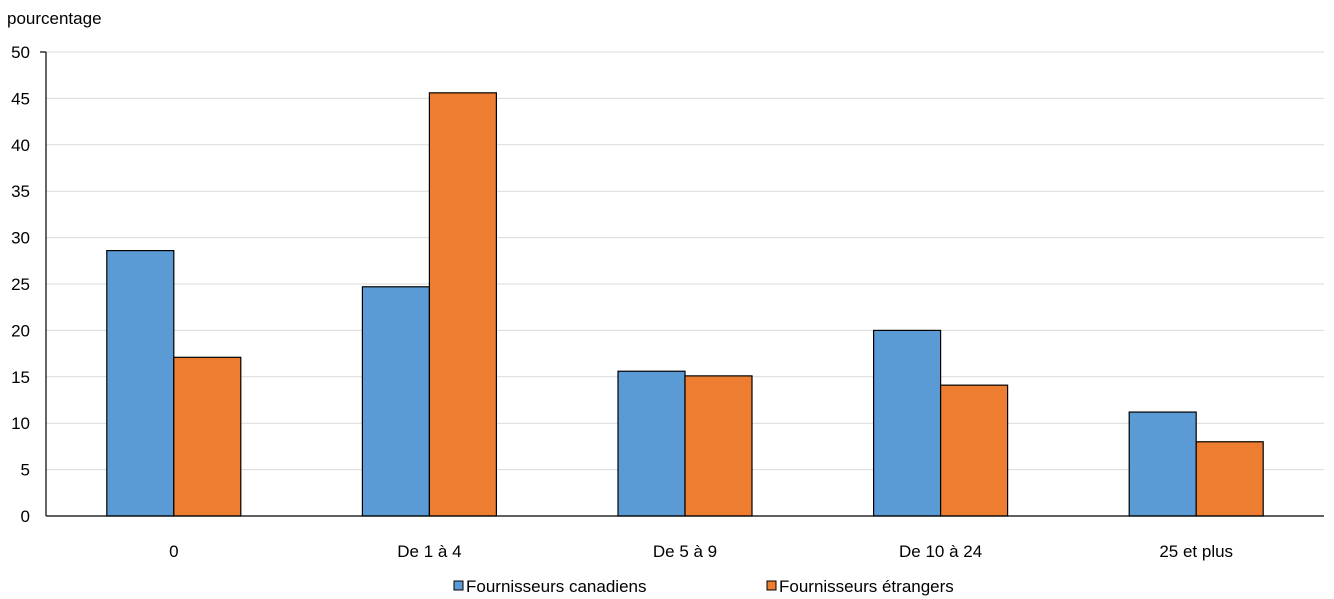 The height and width of the screenshot is (599, 1334). What do you see at coordinates (866, 586) in the screenshot?
I see `legend-label: Fournisseurs étrangers` at bounding box center [866, 586].